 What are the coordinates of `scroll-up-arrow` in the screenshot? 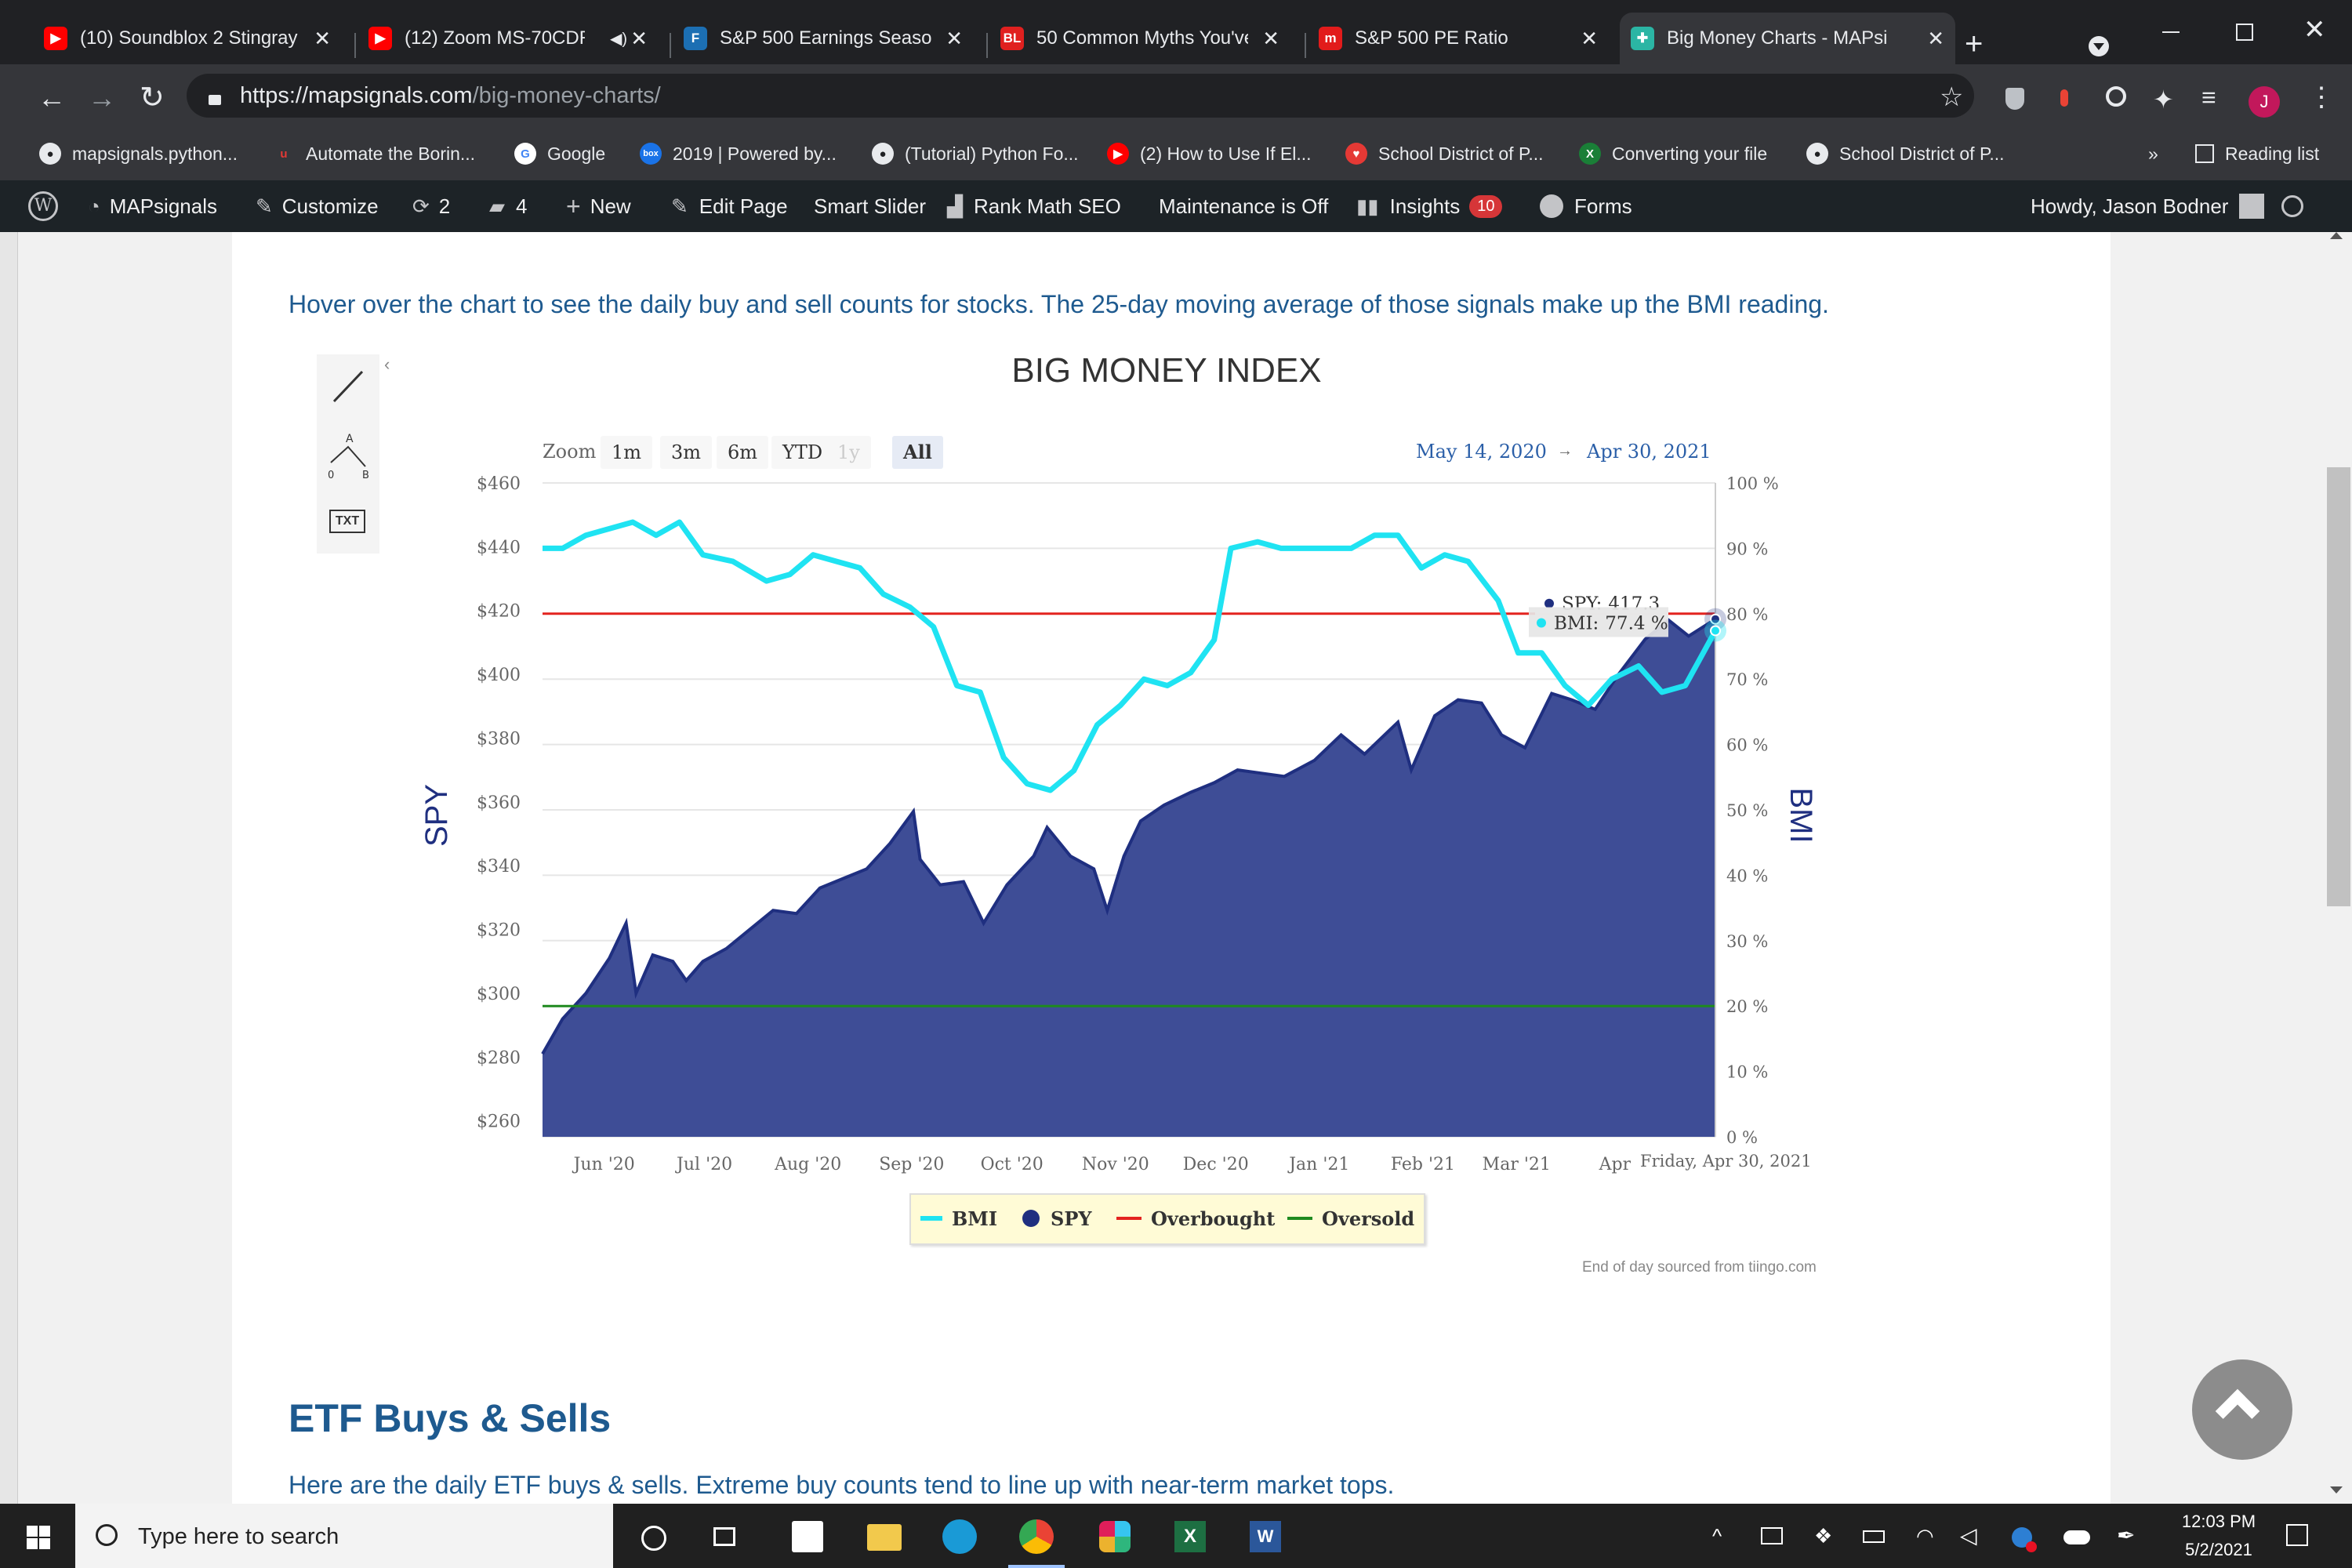 It's located at (2336, 235).